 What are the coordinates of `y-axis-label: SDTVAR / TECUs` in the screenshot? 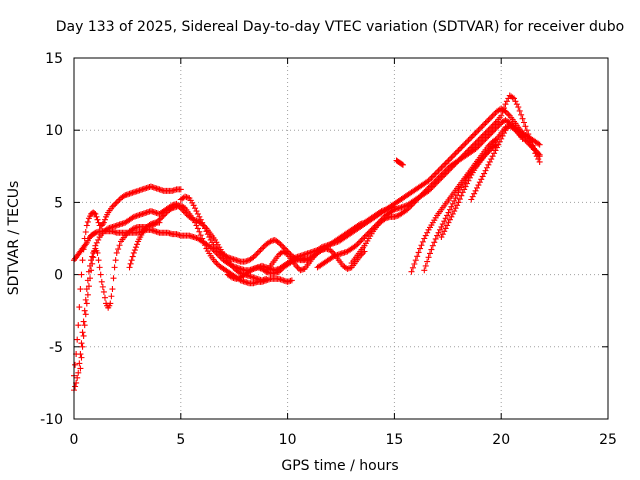 It's located at (14, 238).